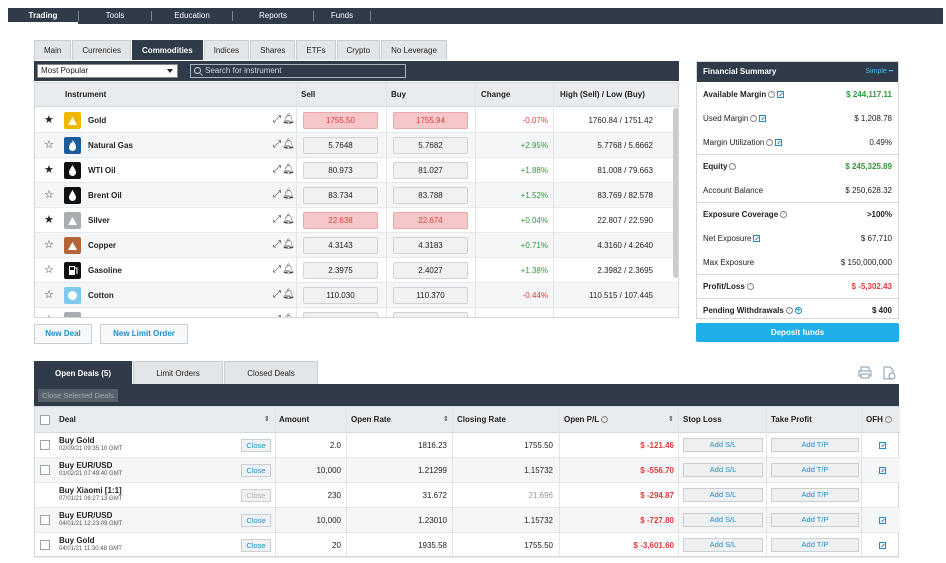 The image size is (946, 563). Describe the element at coordinates (115, 15) in the screenshot. I see `nav-tools: Tools` at that location.